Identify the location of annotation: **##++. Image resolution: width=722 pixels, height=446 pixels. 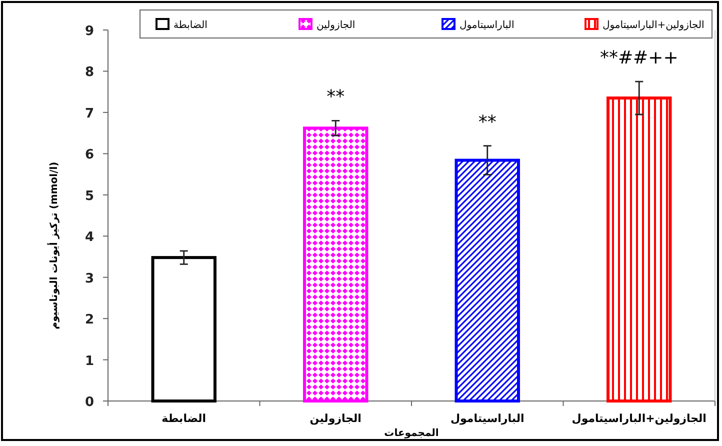
(639, 58).